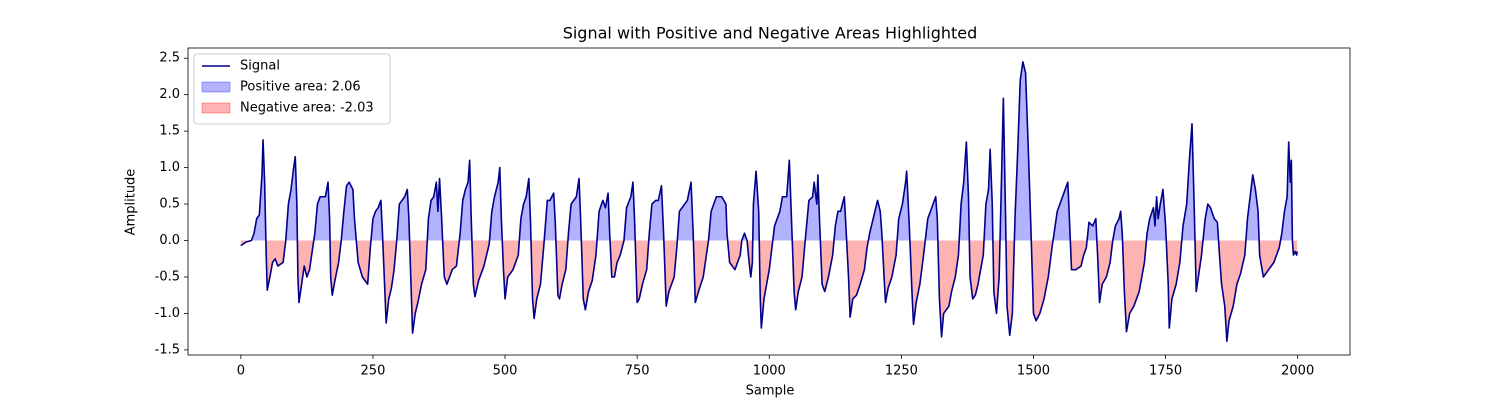 The image size is (1500, 400). Describe the element at coordinates (1165, 371) in the screenshot. I see `x-tick-label: 1750` at that location.